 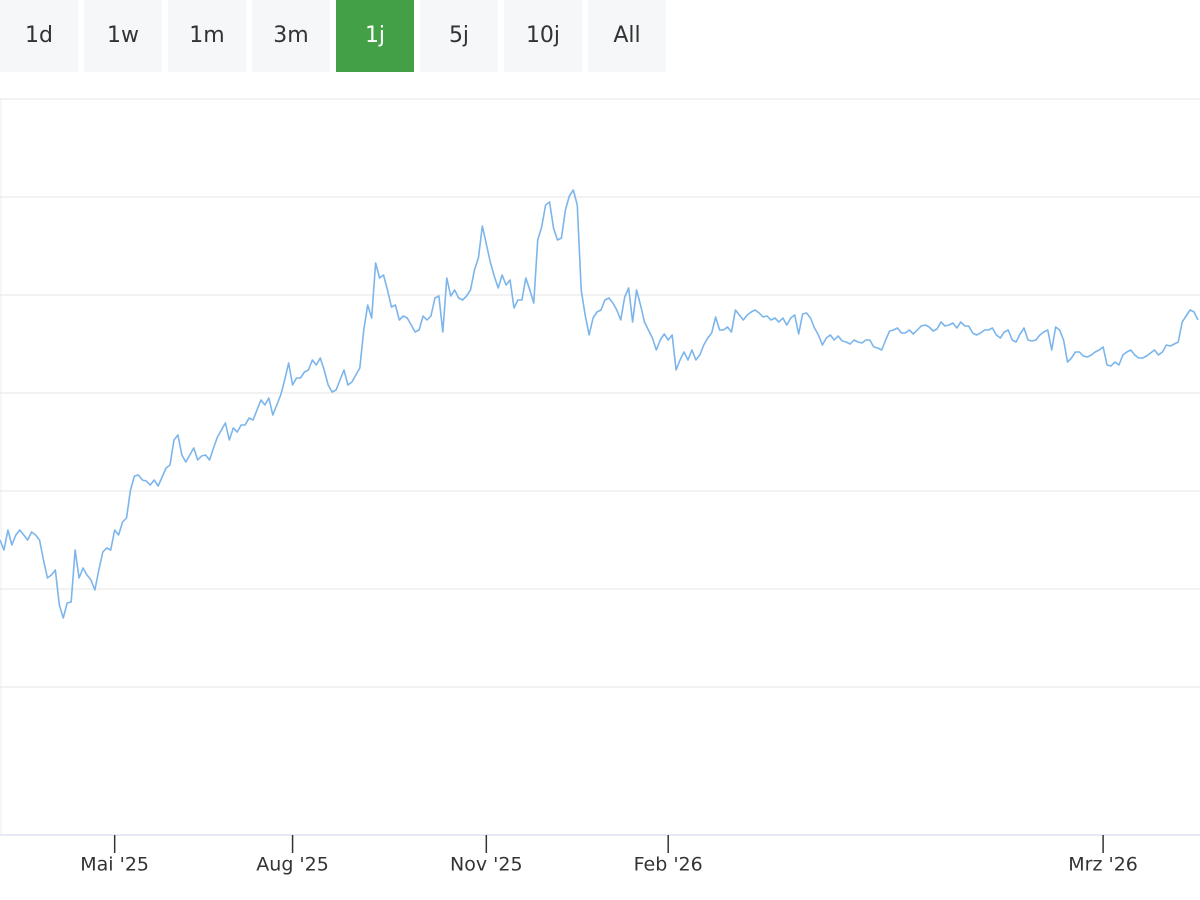 I want to click on x-tick-label: Feb '26, so click(x=668, y=865).